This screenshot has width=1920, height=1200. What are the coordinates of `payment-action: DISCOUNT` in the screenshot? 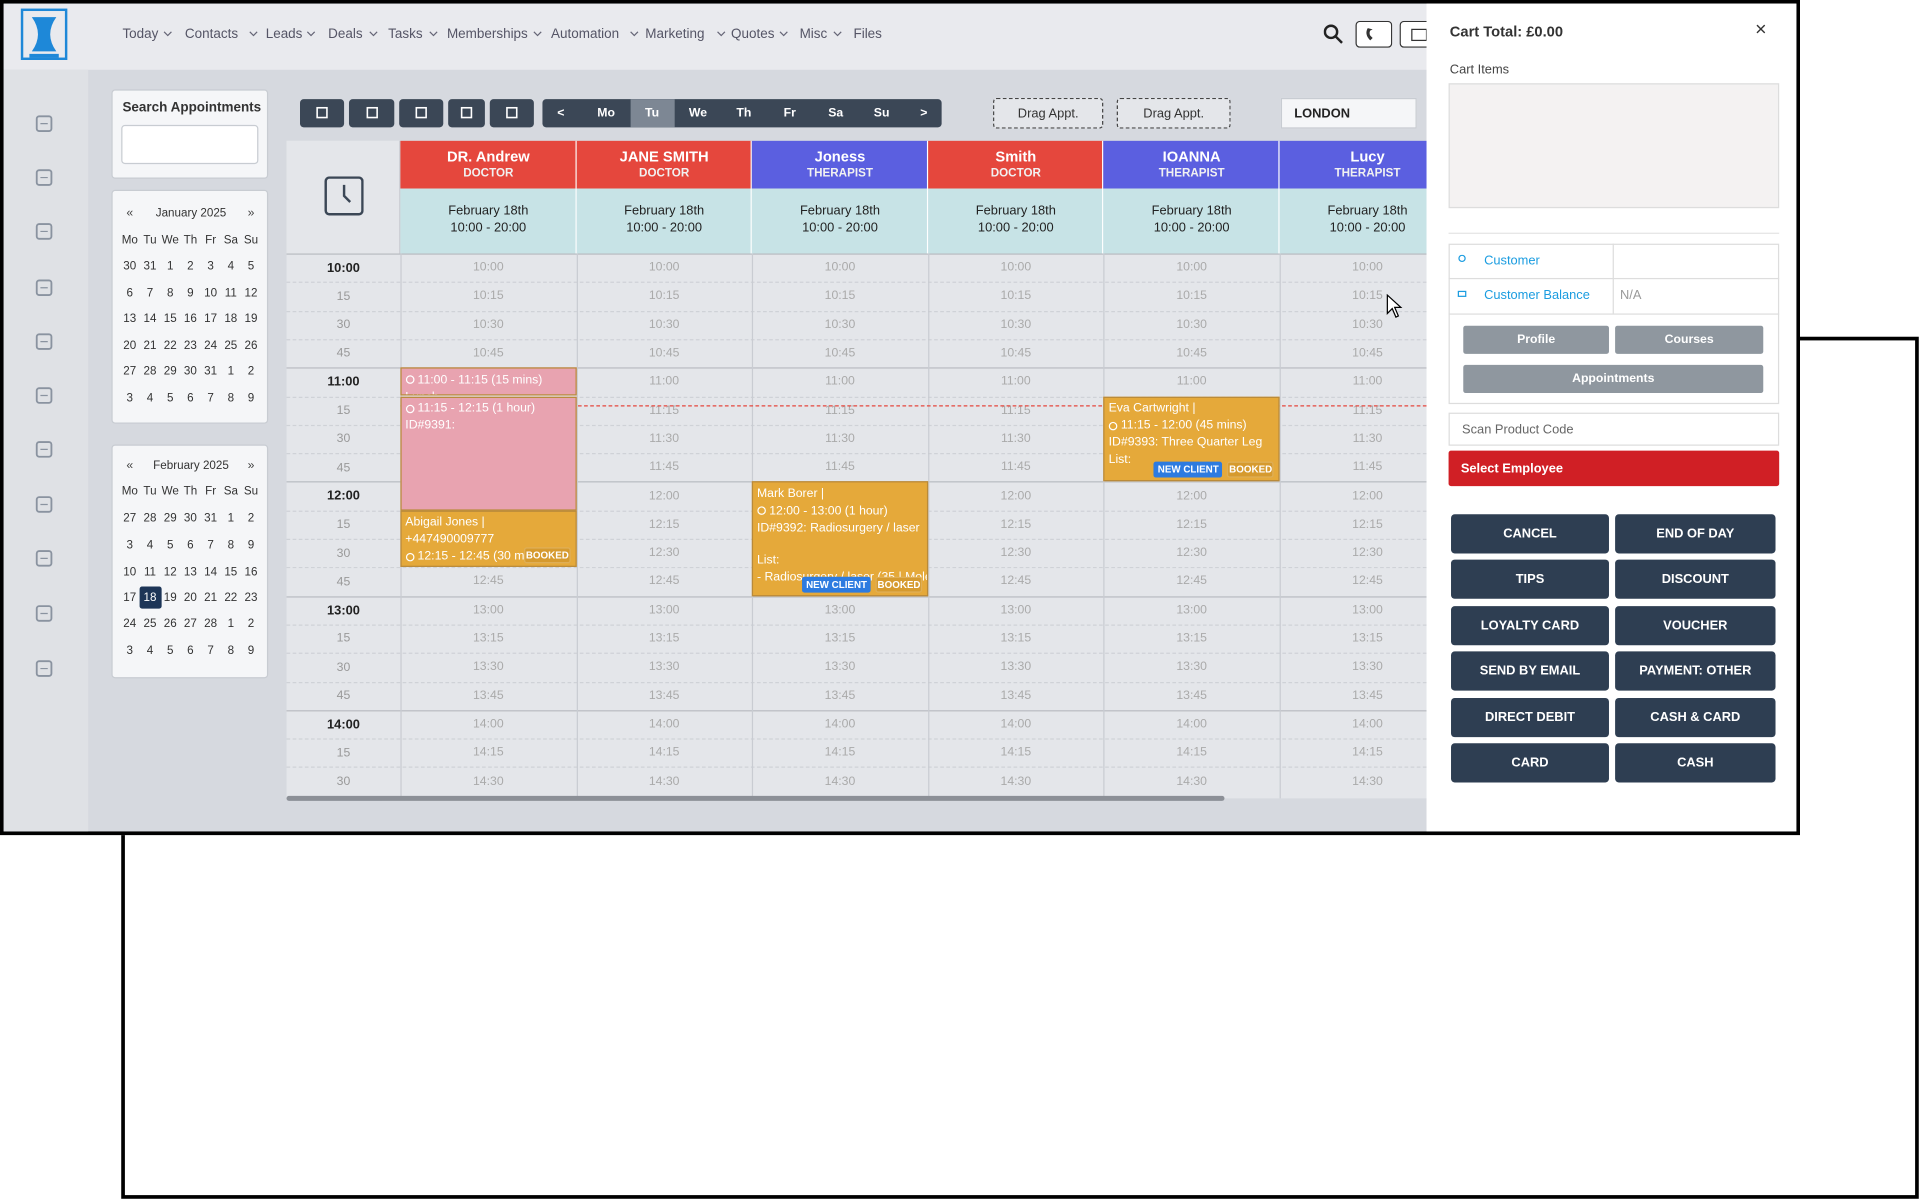 It's located at (1695, 580).